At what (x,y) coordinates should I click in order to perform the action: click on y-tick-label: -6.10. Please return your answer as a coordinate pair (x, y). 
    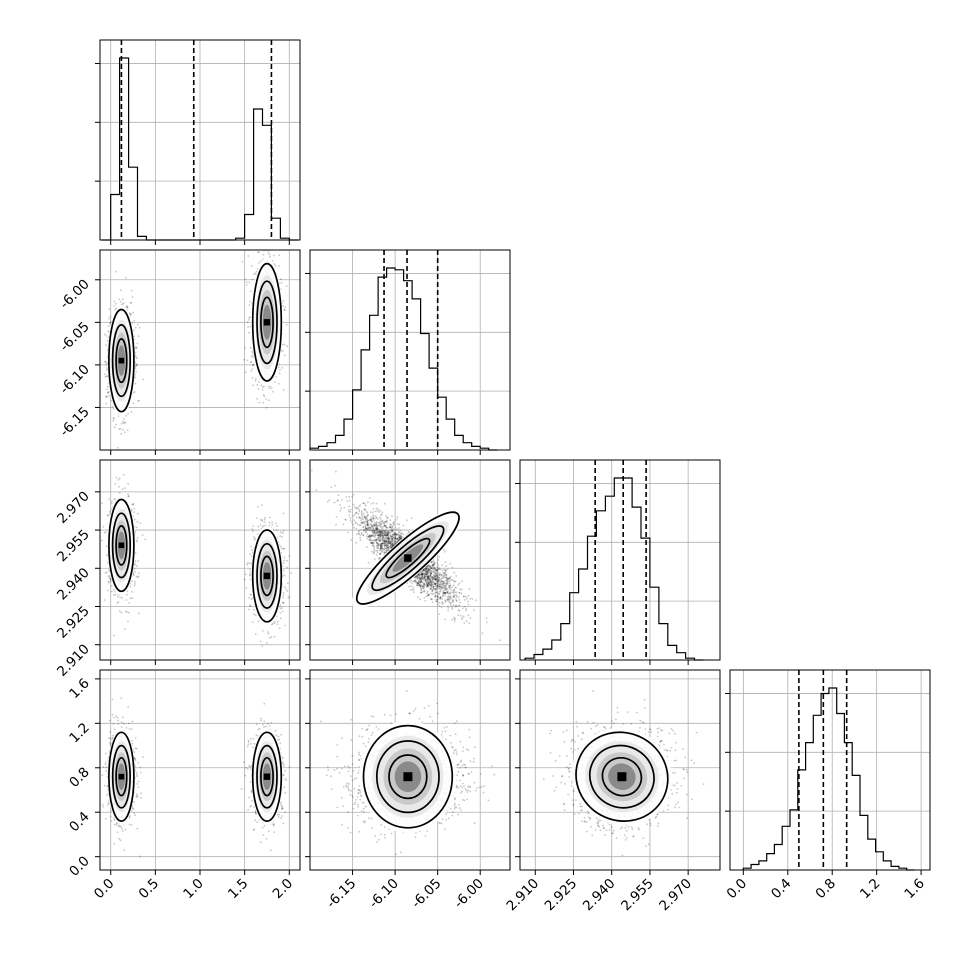
    Looking at the image, I should click on (75, 379).